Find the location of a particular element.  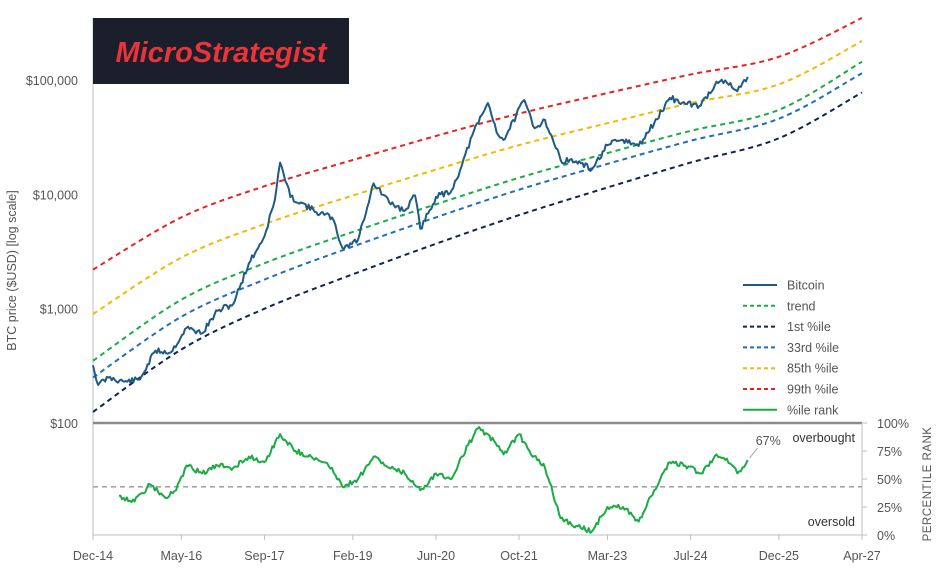

current-percentile-label: 67% is located at coordinates (768, 441).